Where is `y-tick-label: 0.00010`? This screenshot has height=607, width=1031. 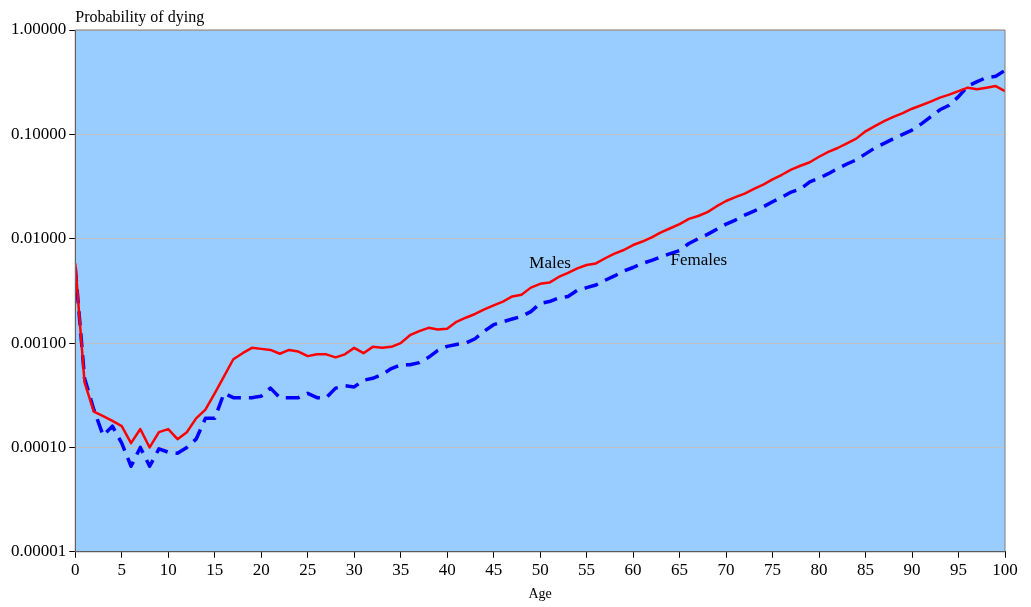 y-tick-label: 0.00010 is located at coordinates (39, 446).